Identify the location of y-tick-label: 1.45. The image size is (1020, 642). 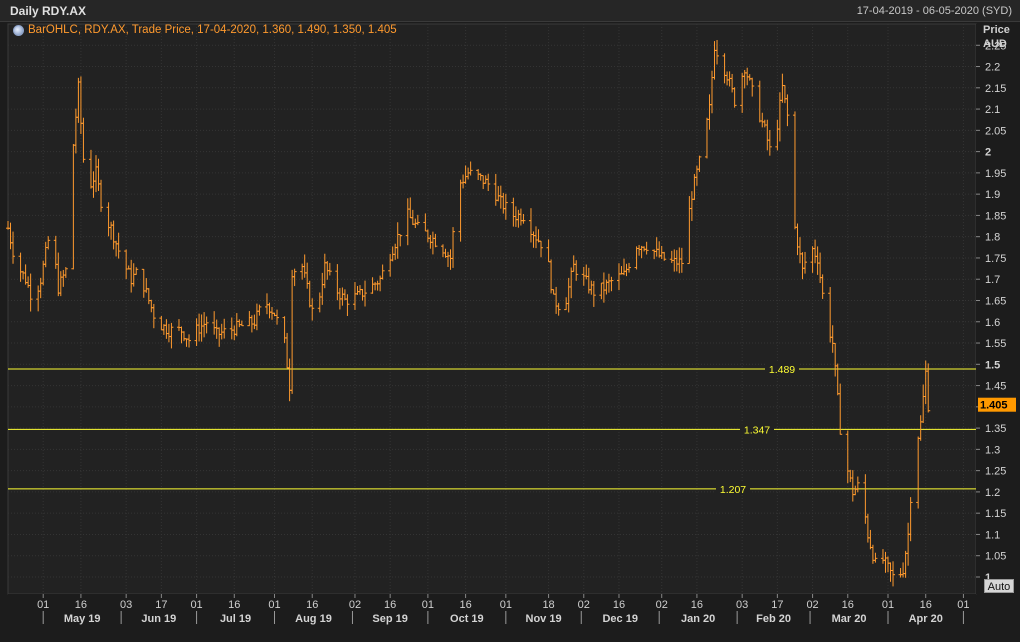
(995, 387).